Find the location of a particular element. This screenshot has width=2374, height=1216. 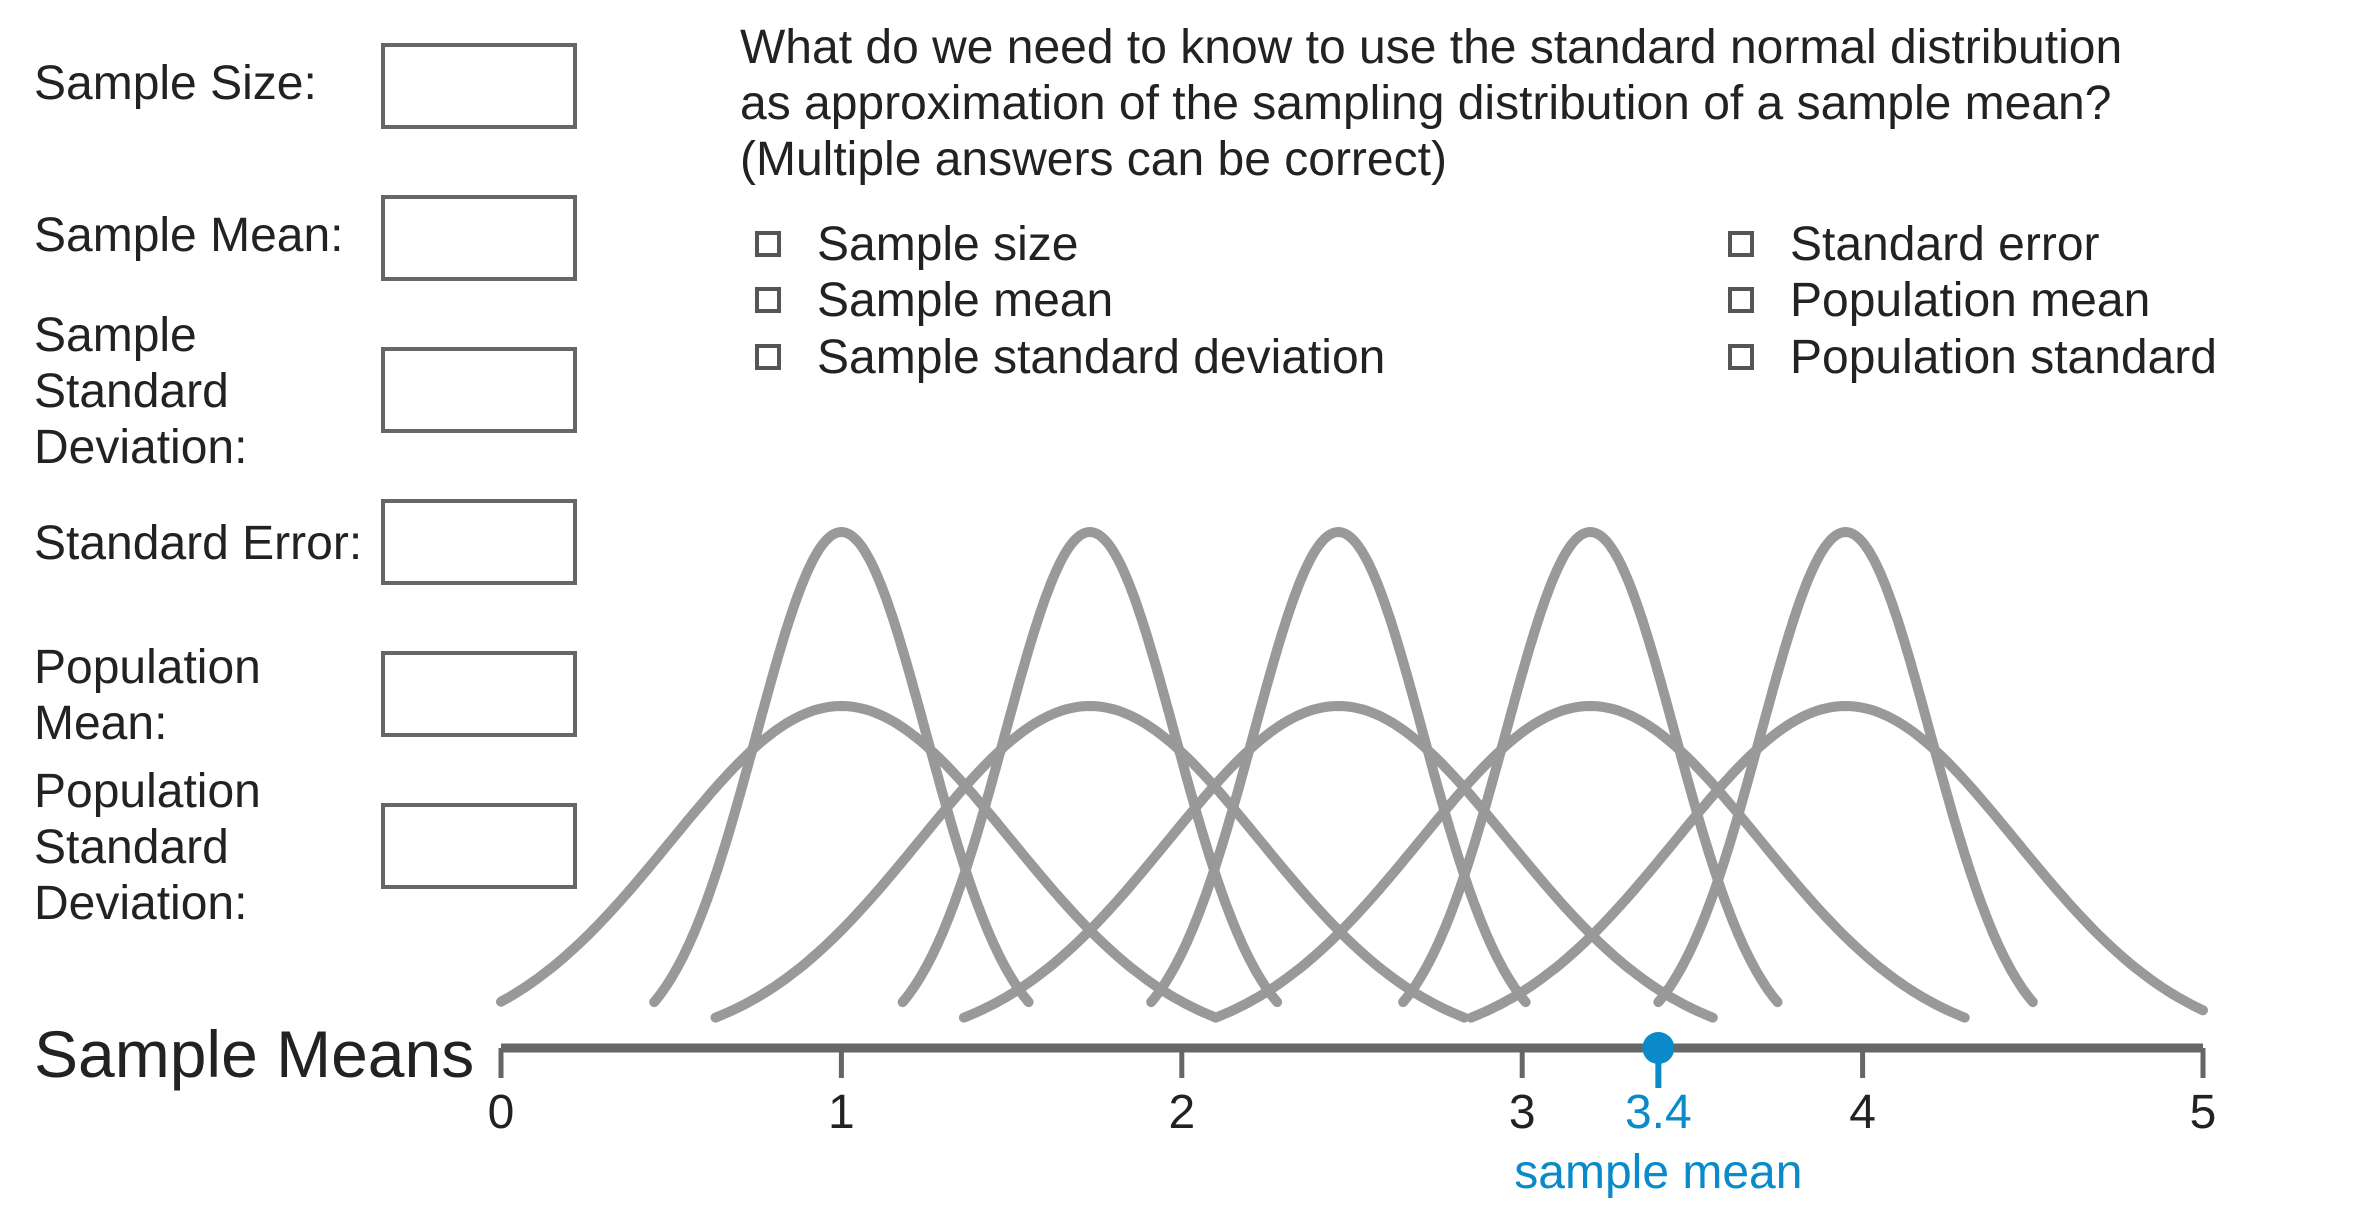

standard-error-input is located at coordinates (479, 542).